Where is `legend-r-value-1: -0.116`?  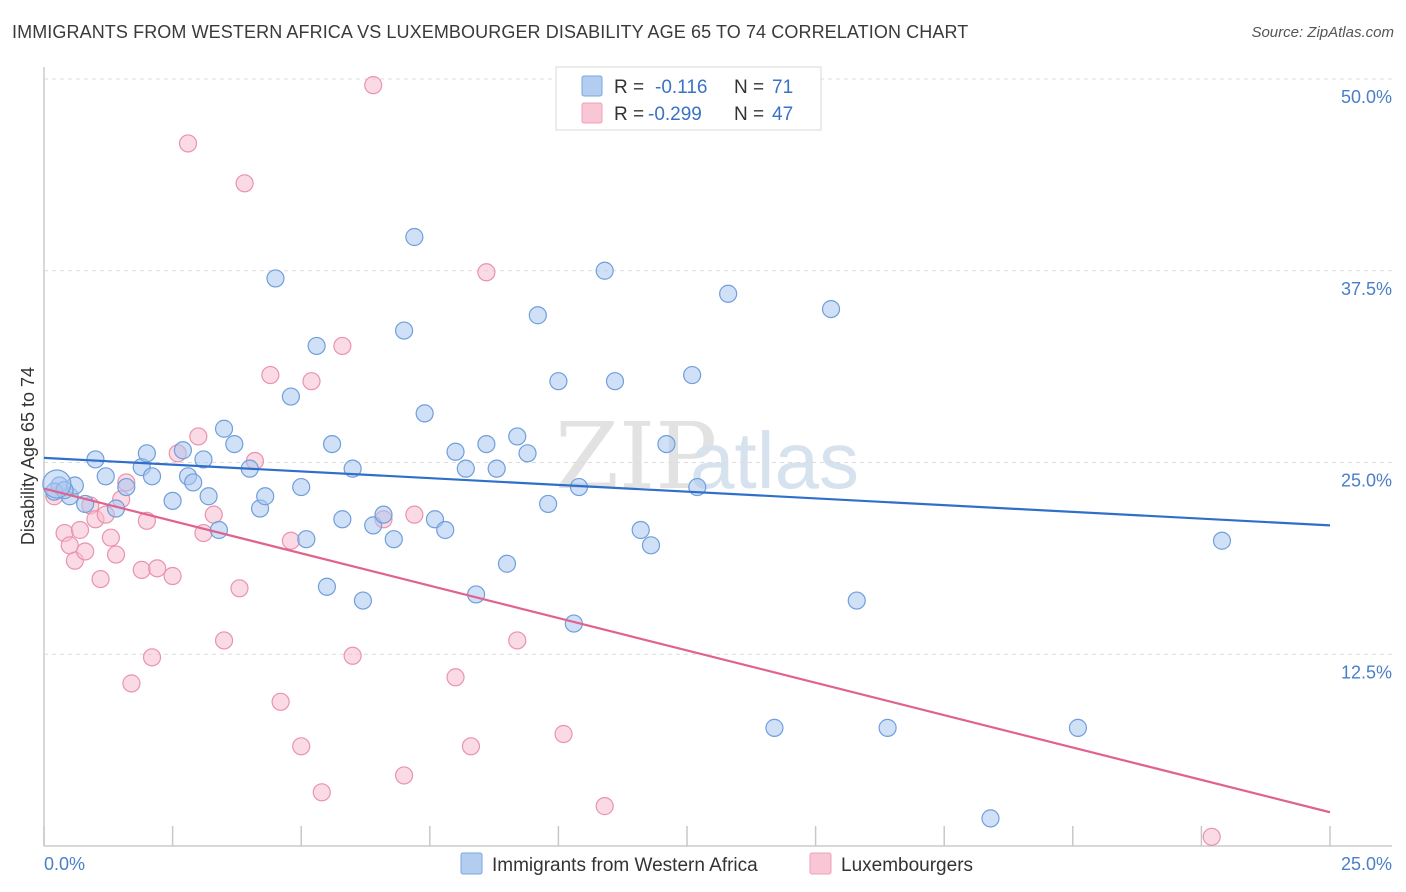
legend-r-value-1: -0.116 is located at coordinates (681, 87).